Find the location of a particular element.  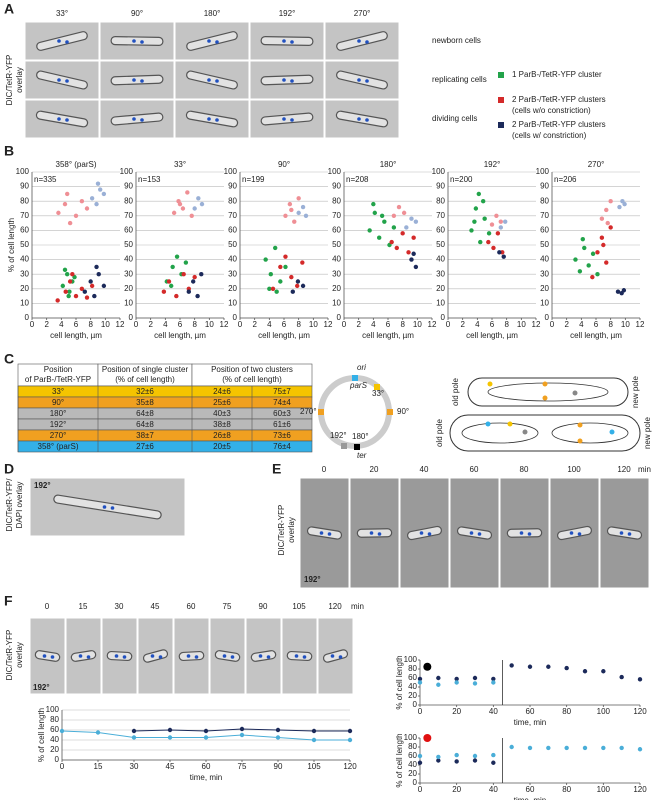

x-tick-label: 2 is located at coordinates (566, 324).